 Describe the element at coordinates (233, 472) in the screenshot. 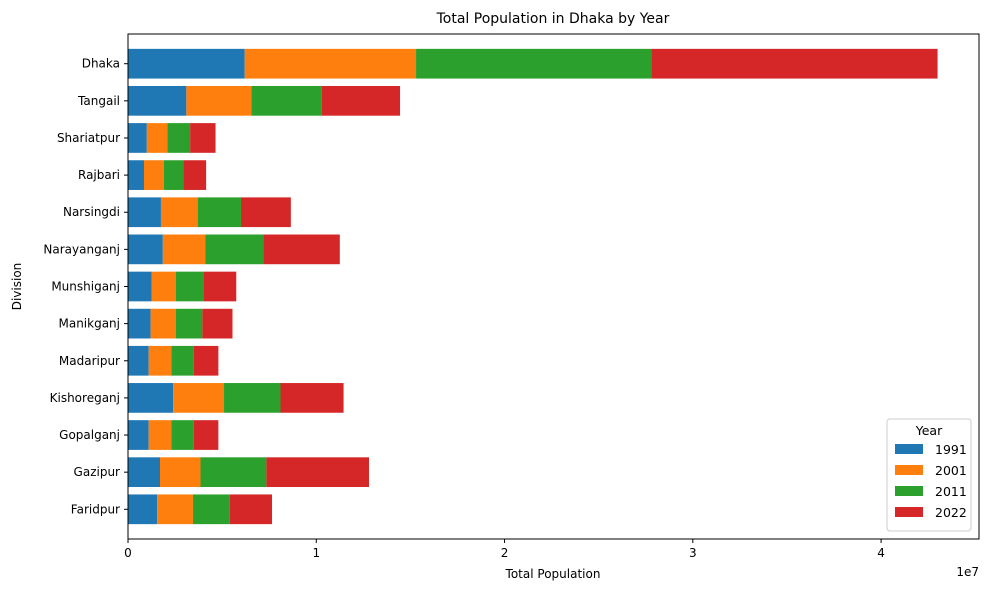

I see `bar-gazipur-2011` at that location.